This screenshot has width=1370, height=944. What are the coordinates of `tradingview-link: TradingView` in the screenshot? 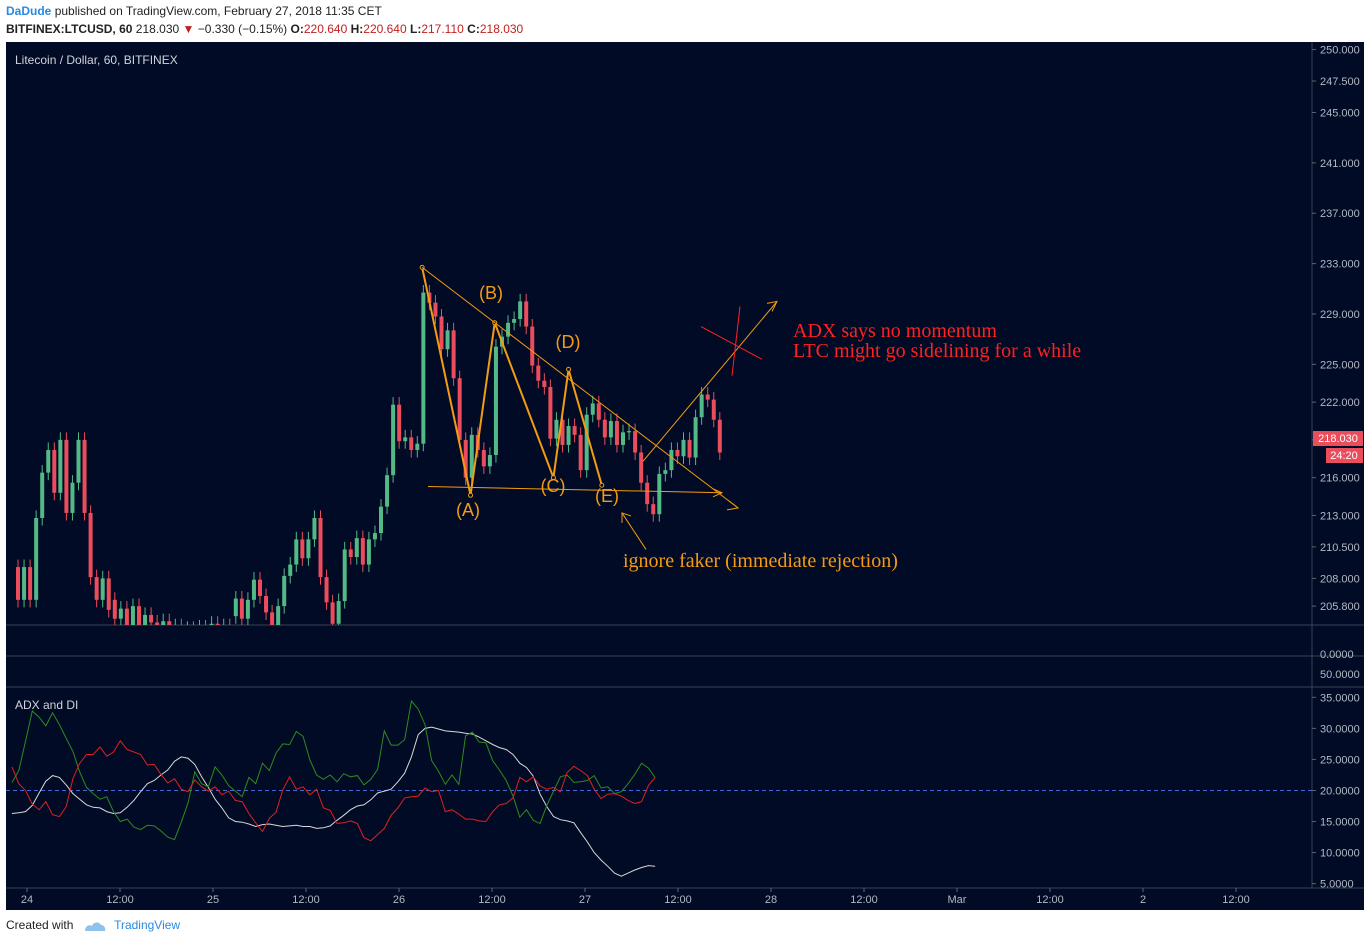 It's located at (147, 925).